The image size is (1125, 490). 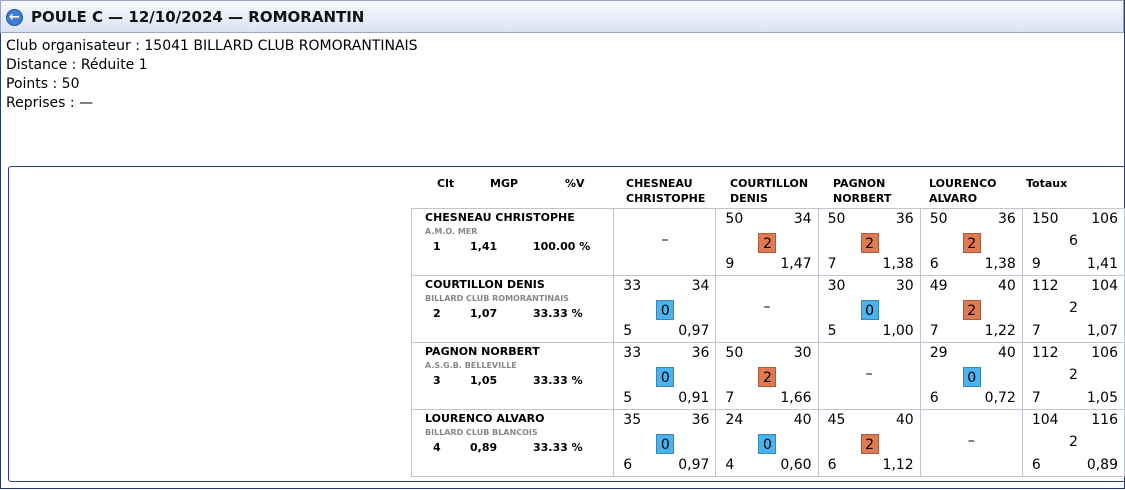 What do you see at coordinates (1045, 286) in the screenshot?
I see `total-points: 112` at bounding box center [1045, 286].